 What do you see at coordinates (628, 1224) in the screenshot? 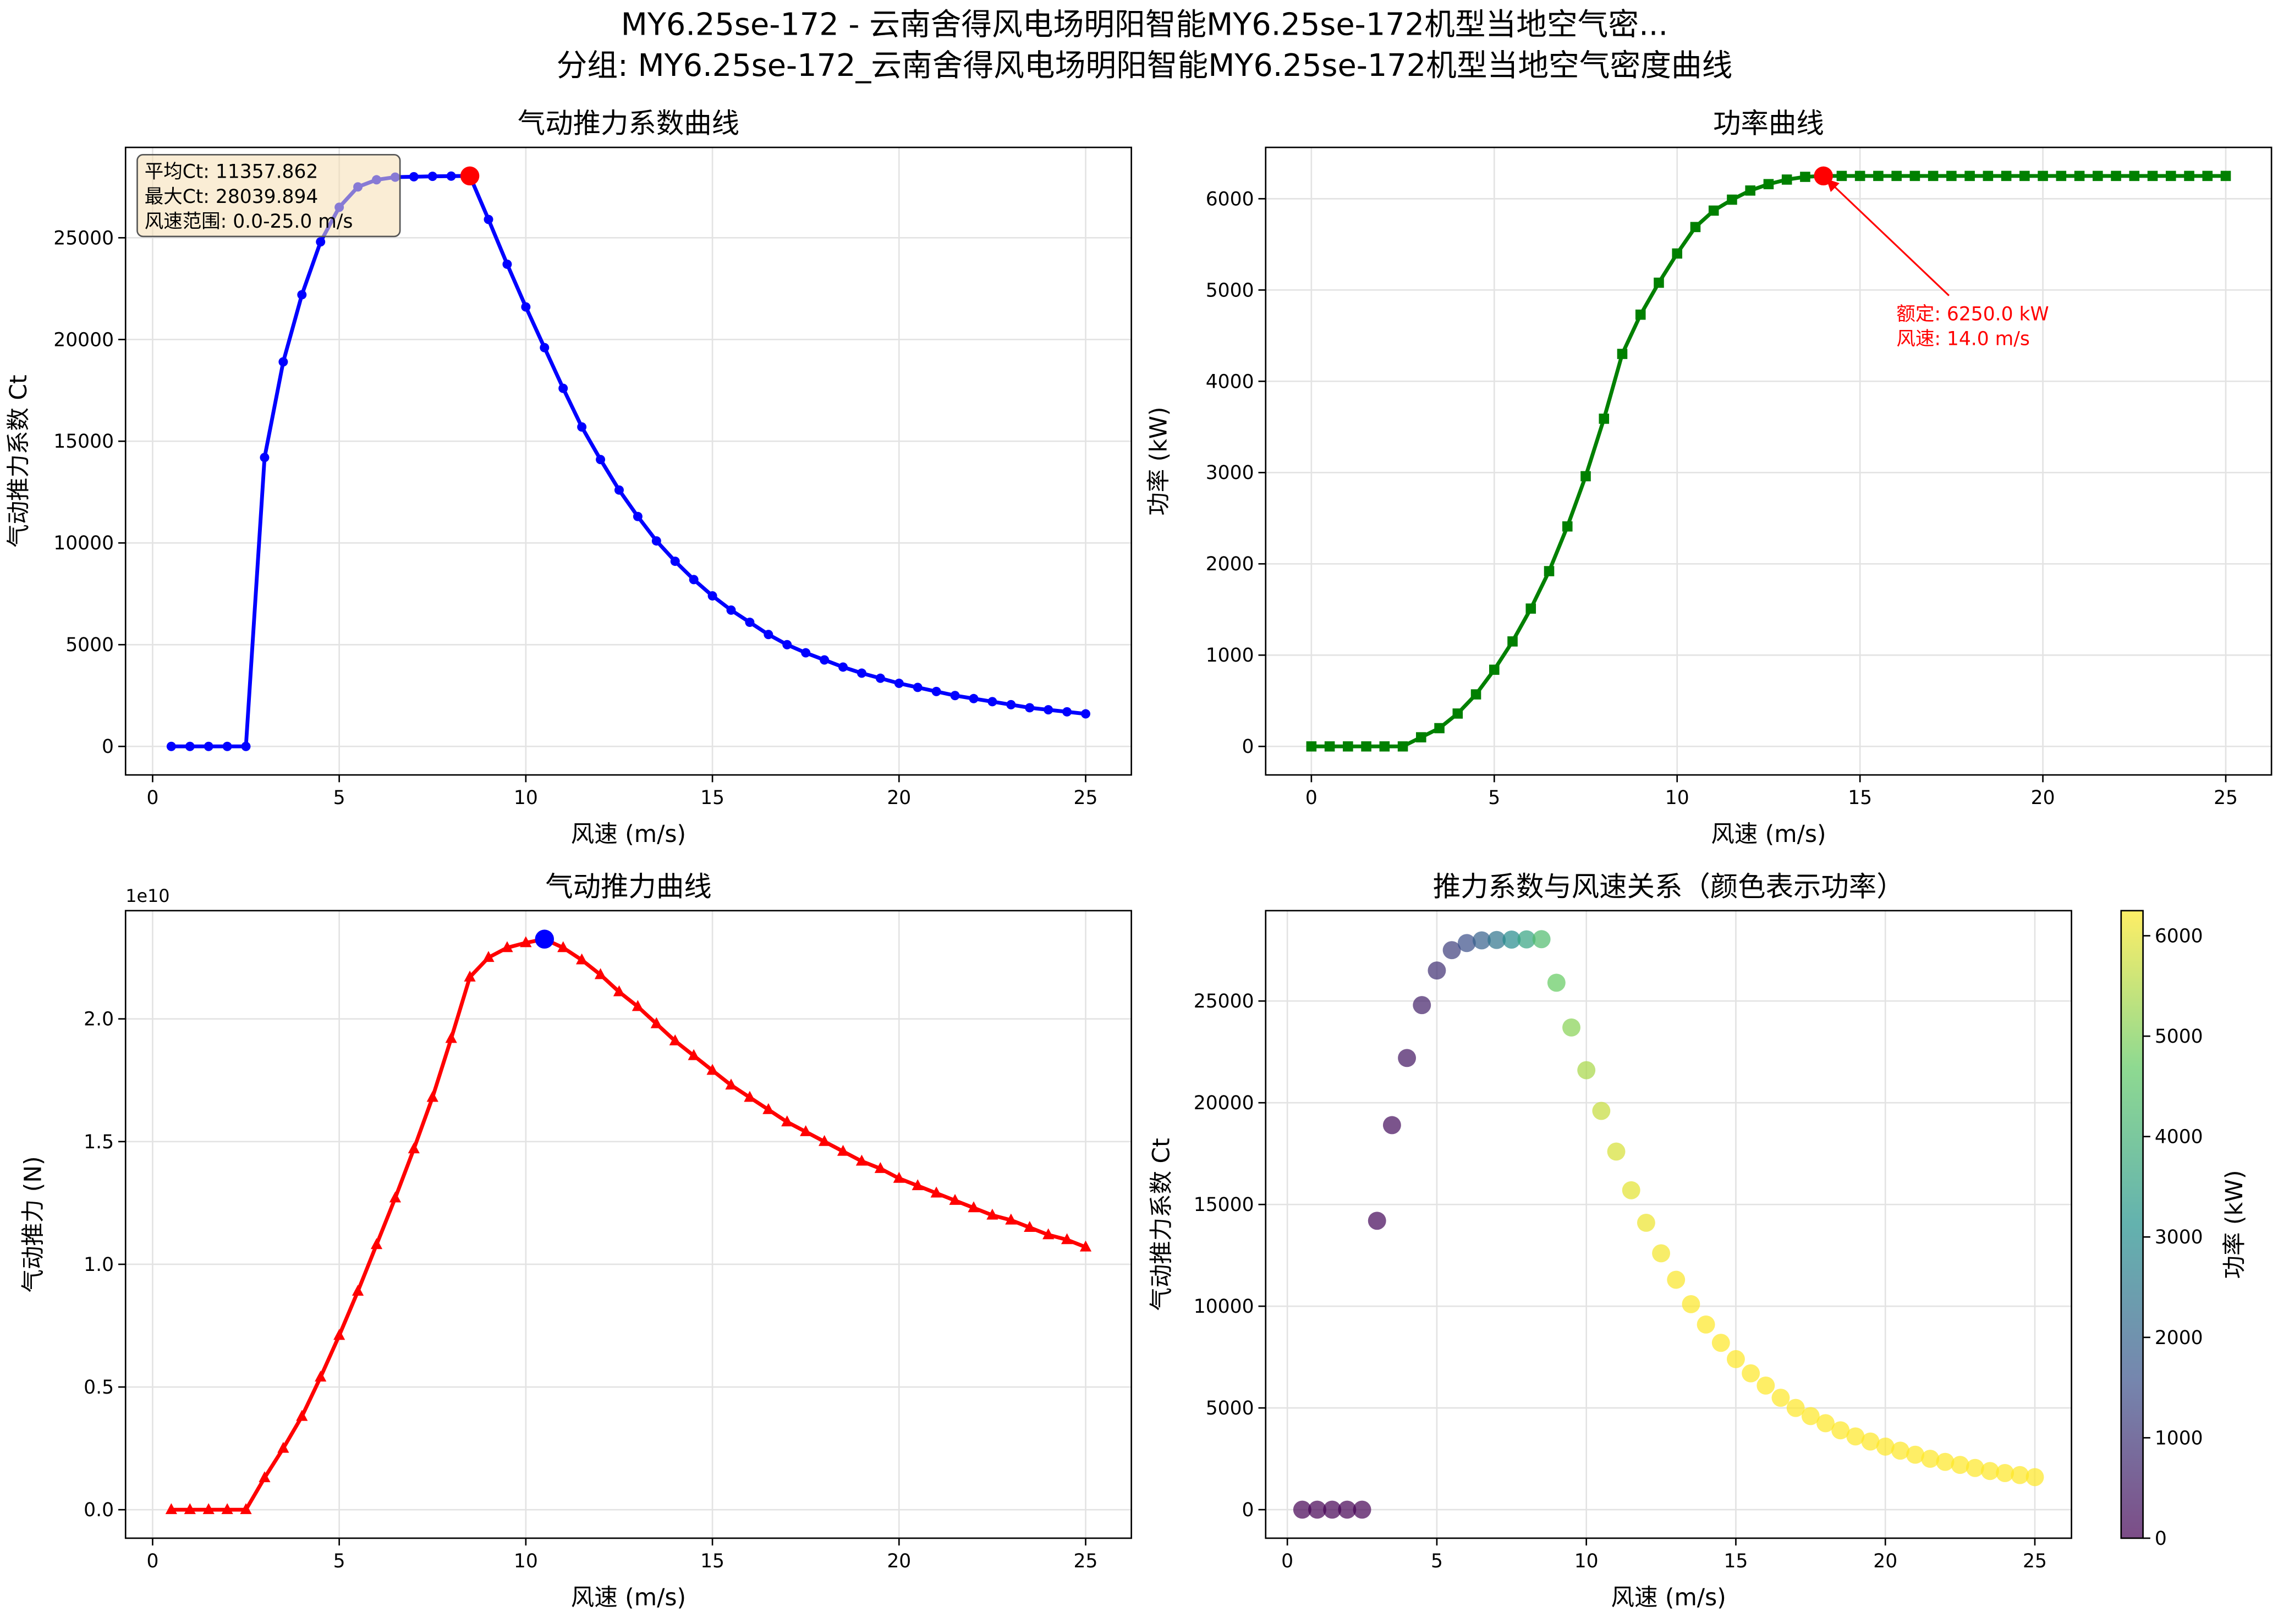
I see `data-line` at bounding box center [628, 1224].